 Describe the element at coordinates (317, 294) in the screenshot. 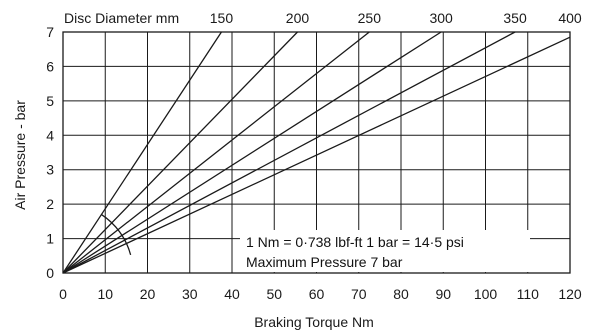

I see `x-tick-label: 60` at that location.